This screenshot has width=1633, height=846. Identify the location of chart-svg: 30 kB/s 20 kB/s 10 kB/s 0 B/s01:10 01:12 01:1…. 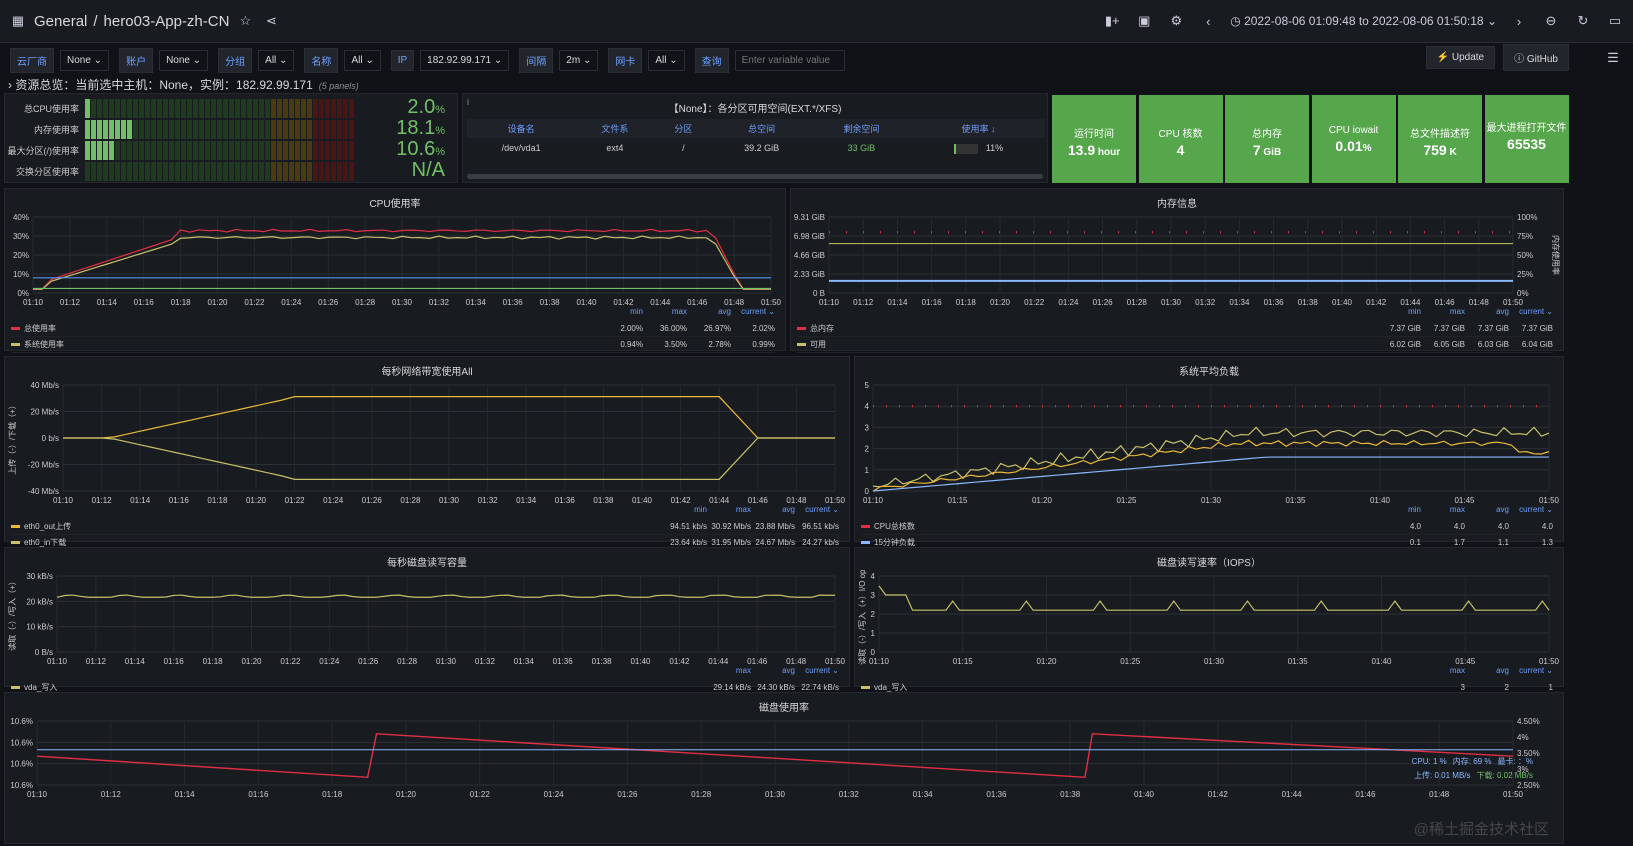
(426, 619).